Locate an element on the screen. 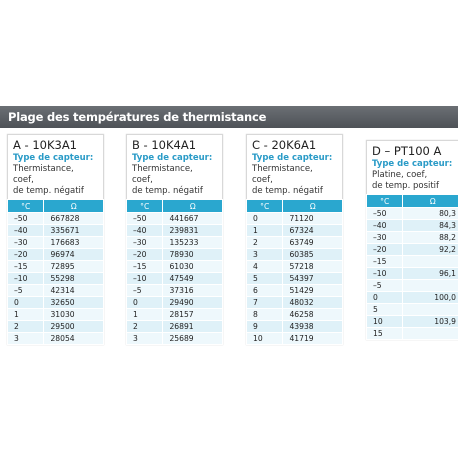 Image resolution: width=458 pixels, height=458 pixels. table-row: –15 61030 is located at coordinates (174, 266).